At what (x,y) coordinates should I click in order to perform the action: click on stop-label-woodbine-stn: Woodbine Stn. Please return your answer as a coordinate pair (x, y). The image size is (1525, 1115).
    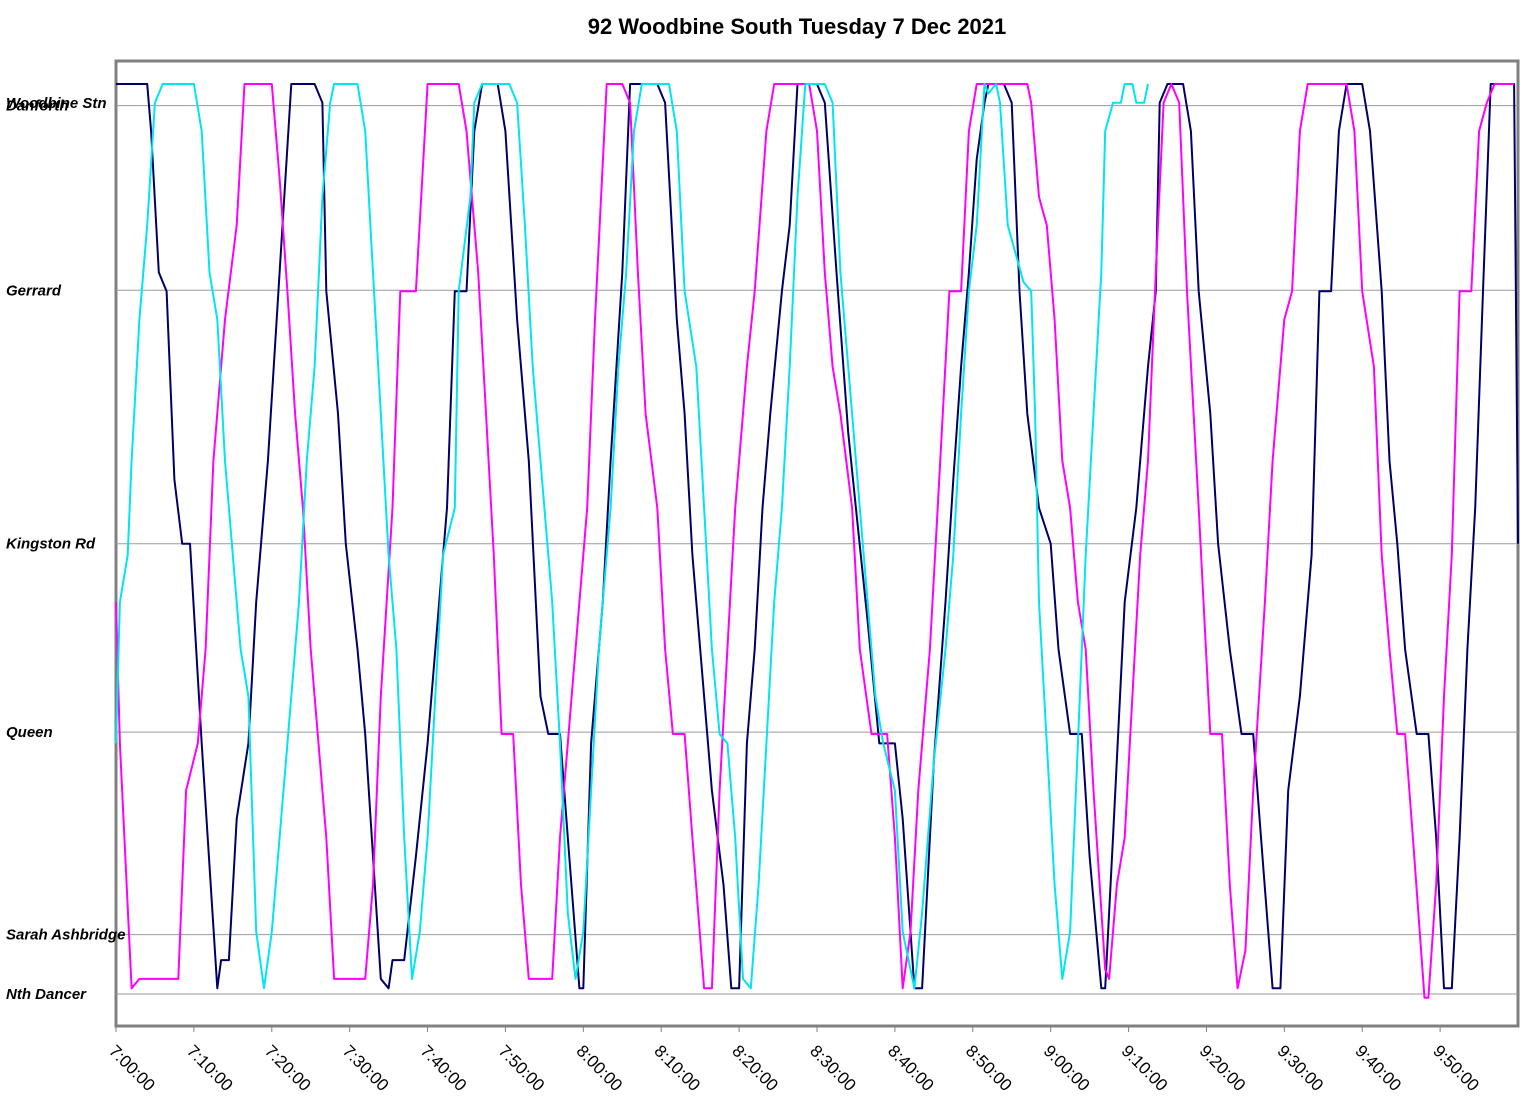
    Looking at the image, I should click on (56, 103).